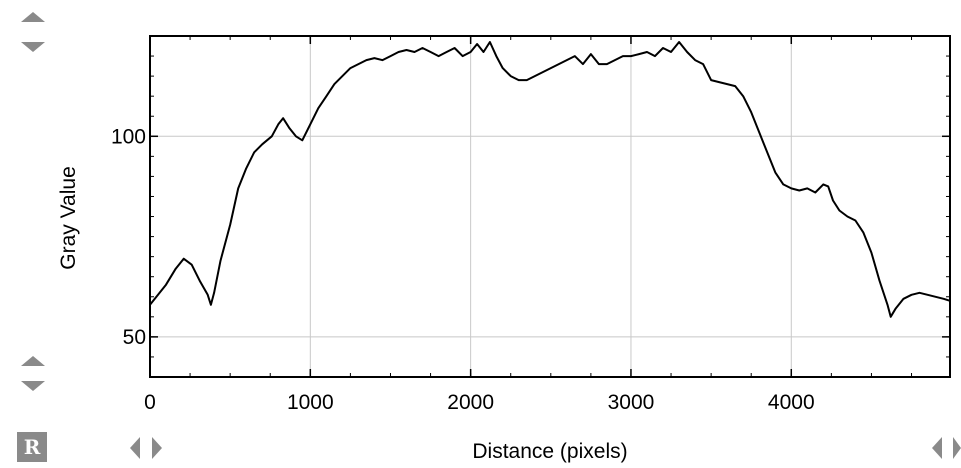 Image resolution: width=961 pixels, height=468 pixels. What do you see at coordinates (33, 17) in the screenshot?
I see `y-zoom-up-arrow-icon` at bounding box center [33, 17].